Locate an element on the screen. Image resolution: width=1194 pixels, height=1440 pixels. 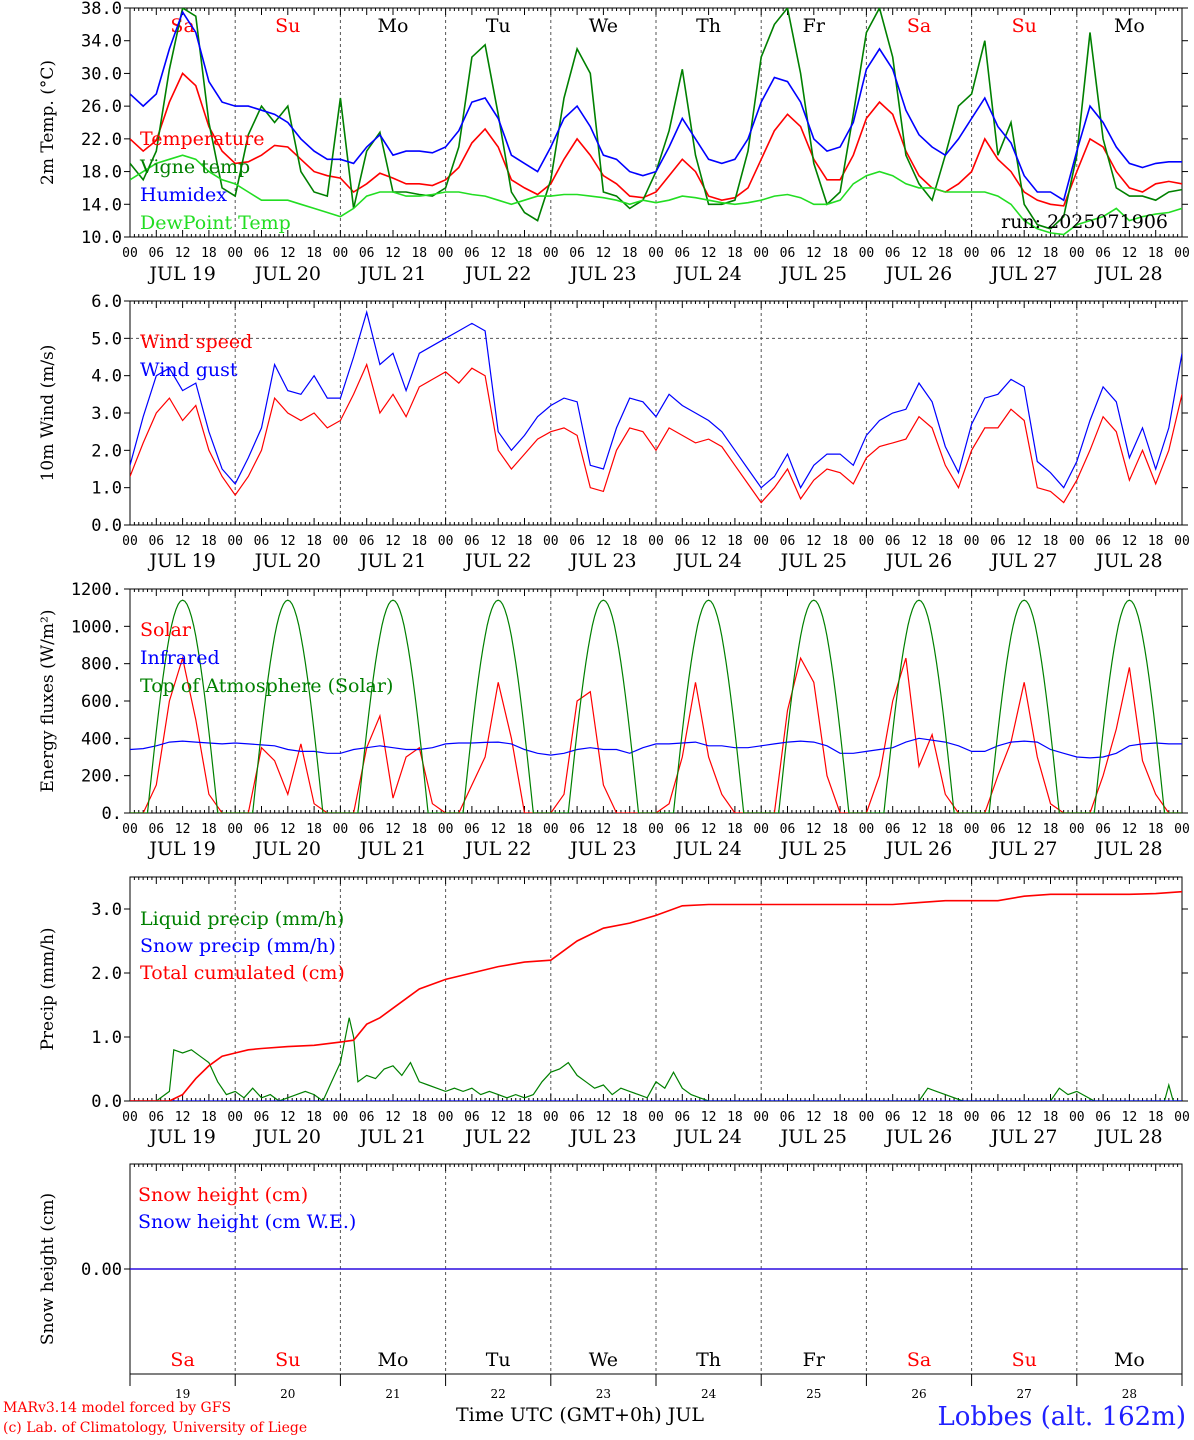
y-tick-label: 0.0 is located at coordinates (106, 1102).